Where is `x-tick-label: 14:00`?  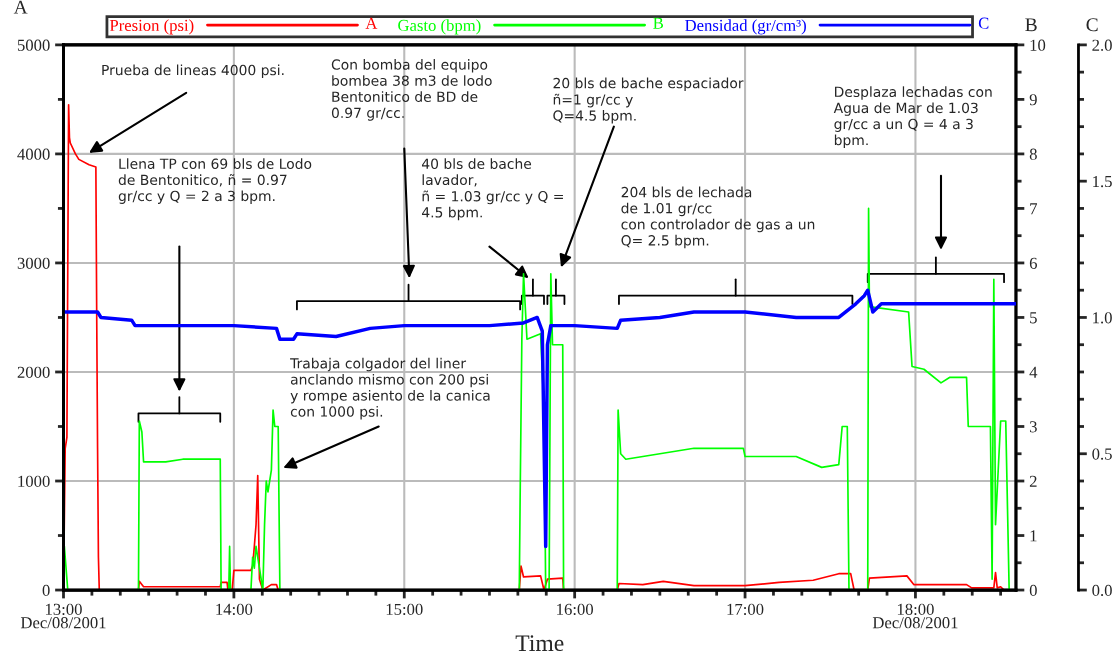
x-tick-label: 14:00 is located at coordinates (234, 609).